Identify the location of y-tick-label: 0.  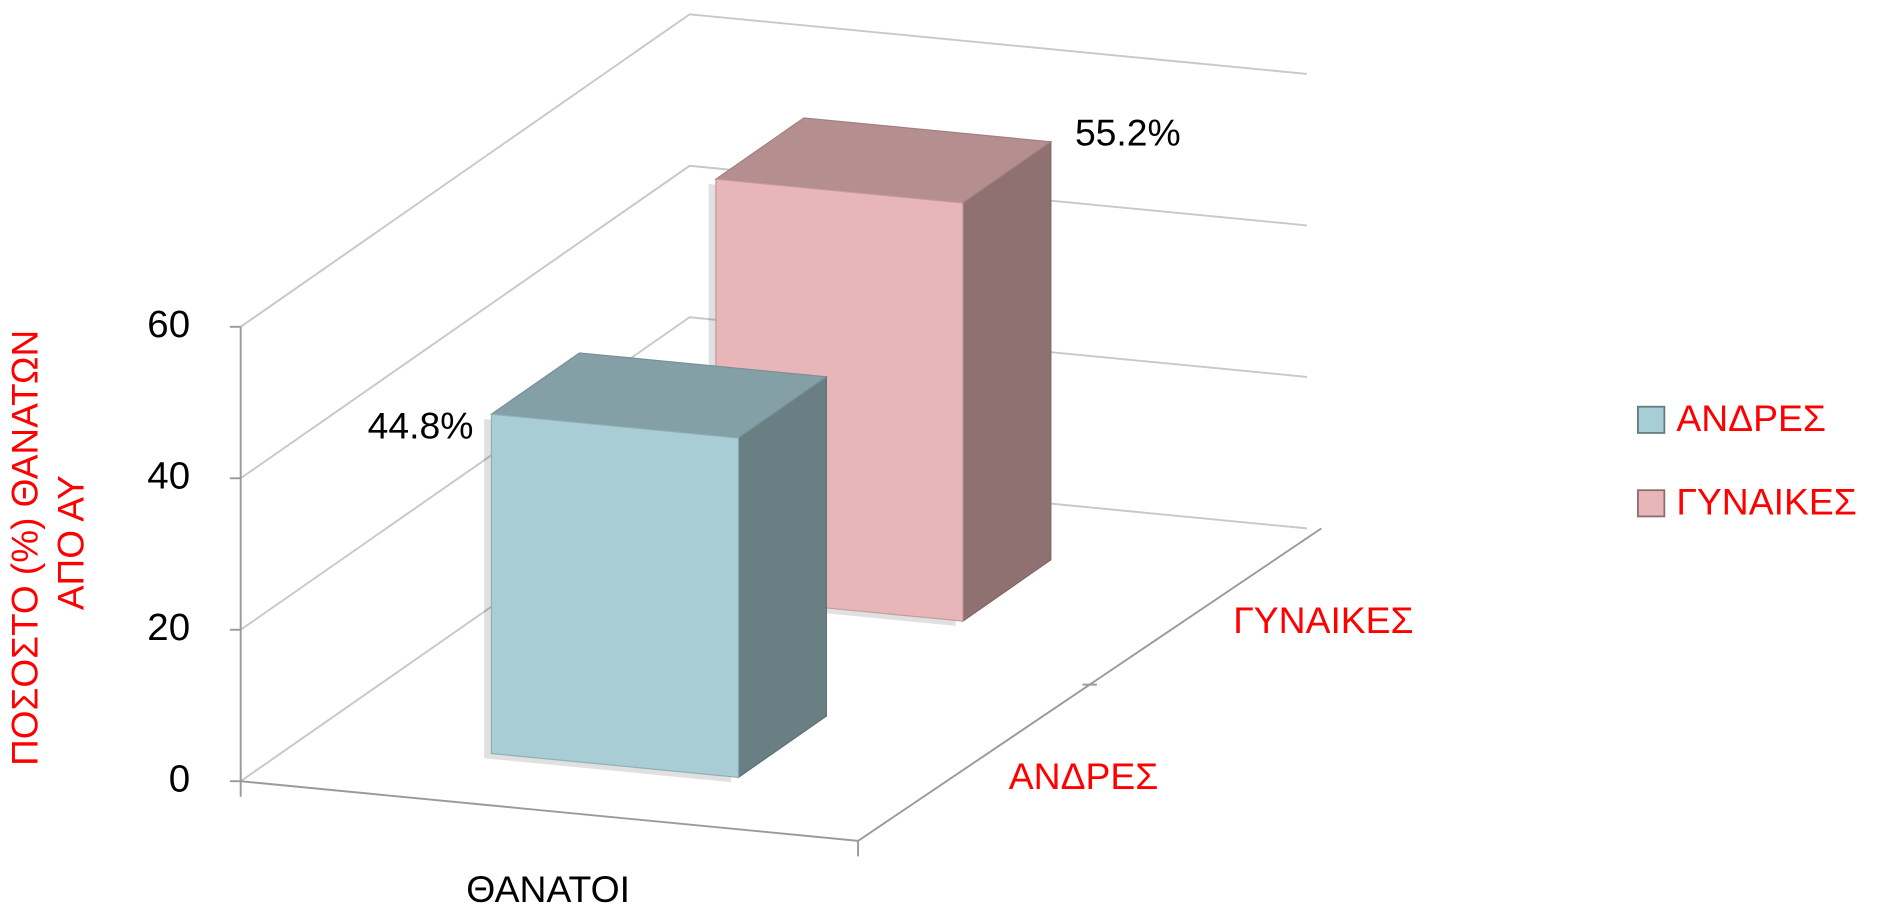
(179, 778).